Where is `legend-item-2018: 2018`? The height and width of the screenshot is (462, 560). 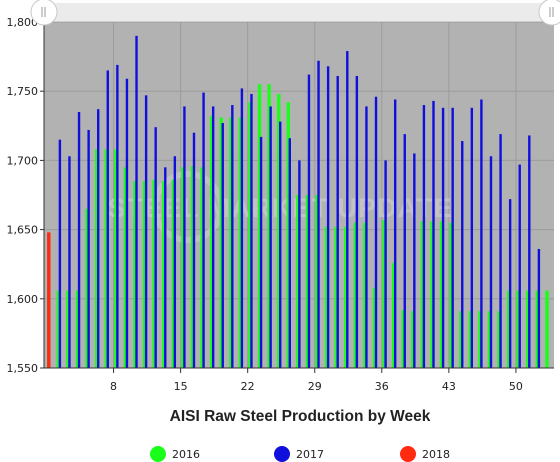 legend-item-2018: 2018 is located at coordinates (425, 454).